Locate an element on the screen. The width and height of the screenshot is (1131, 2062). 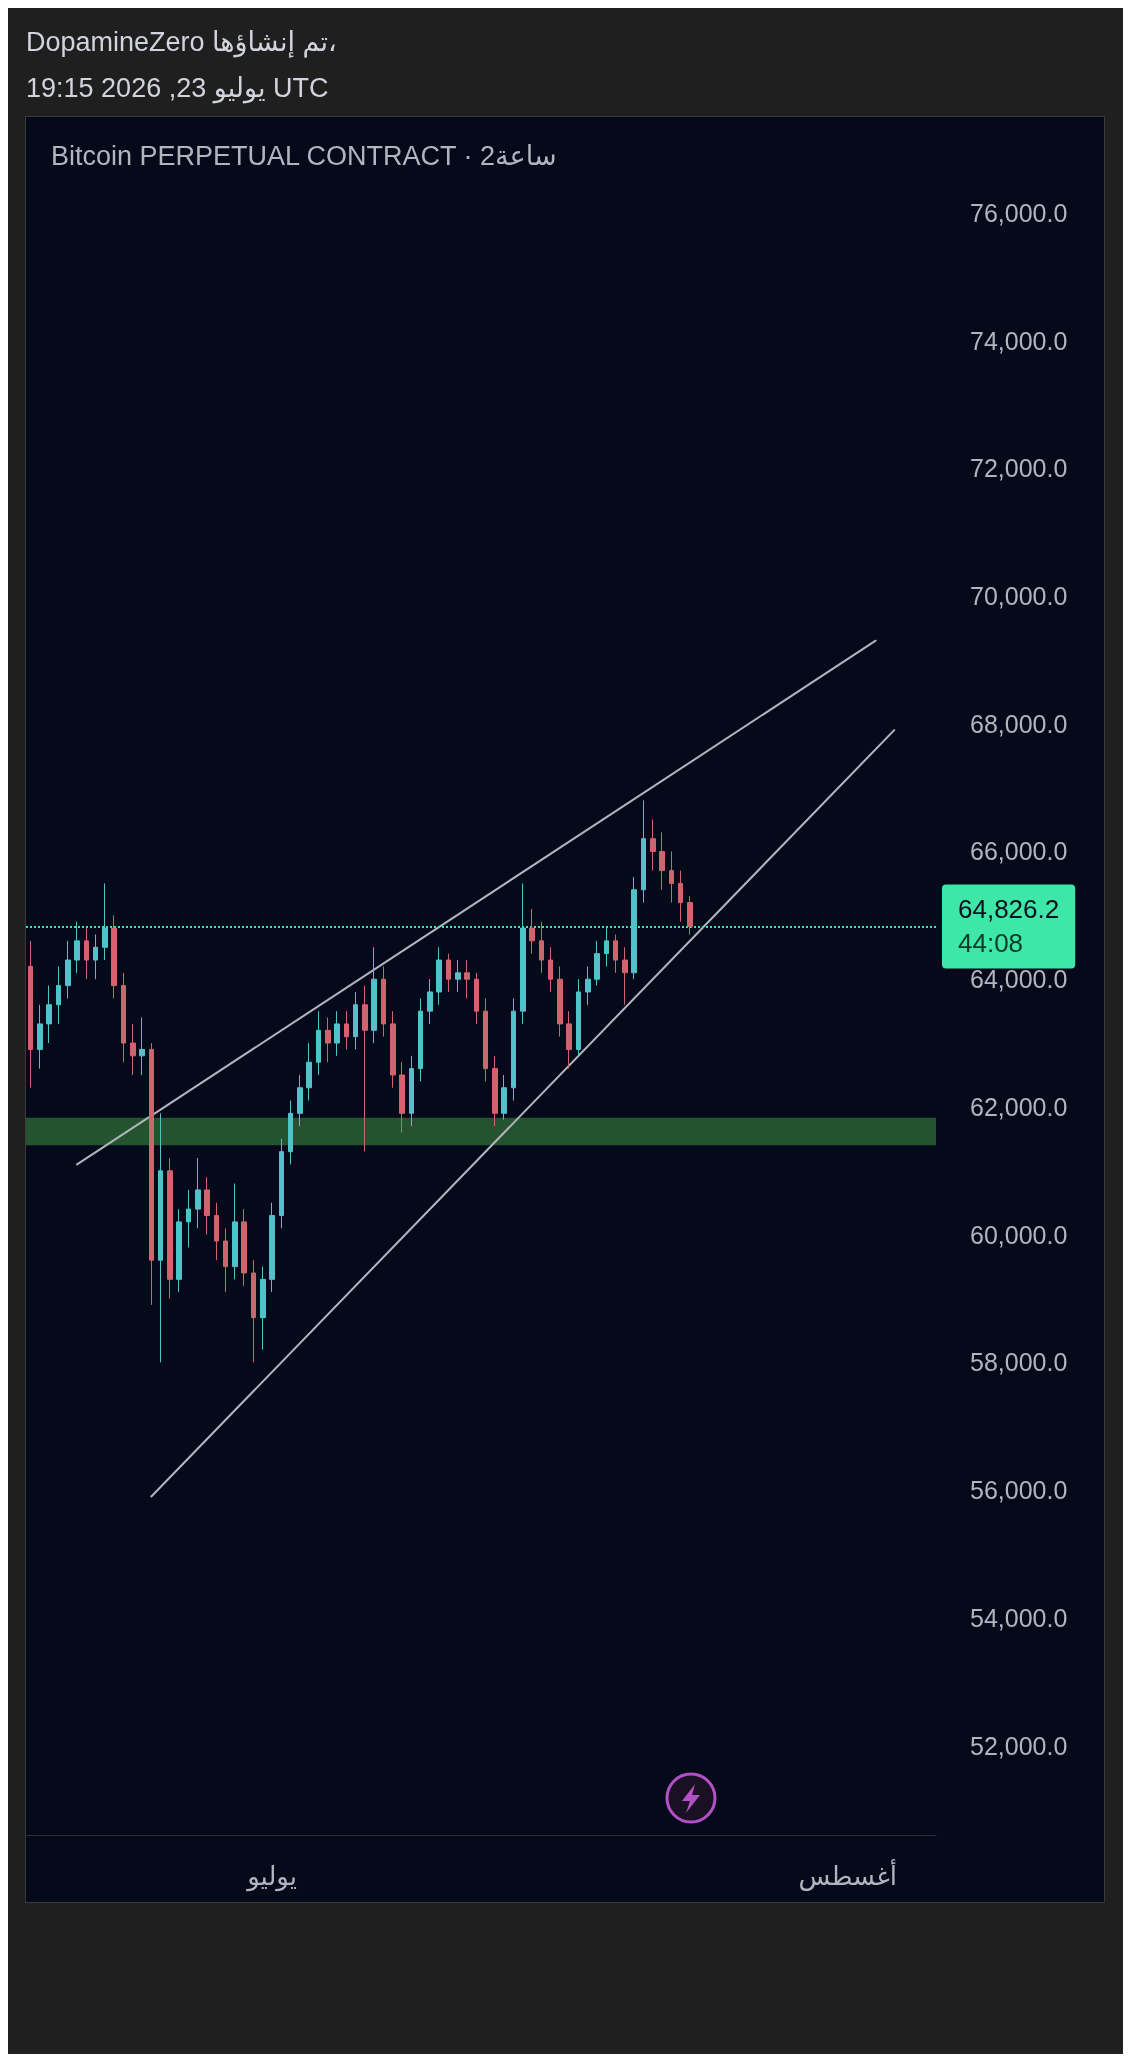
y-tick-label: 66,000.0 is located at coordinates (1019, 851).